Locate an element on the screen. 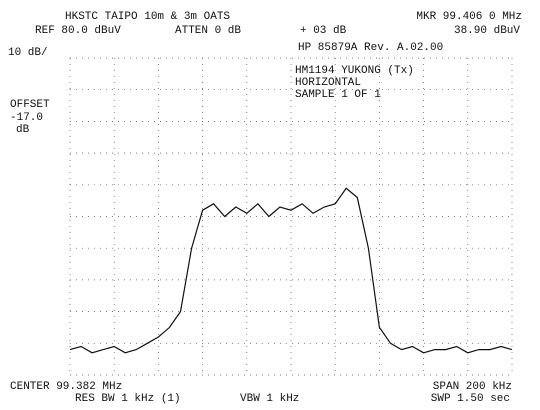 The image size is (540, 410). vbw: VBW 1 kHz is located at coordinates (269, 399).